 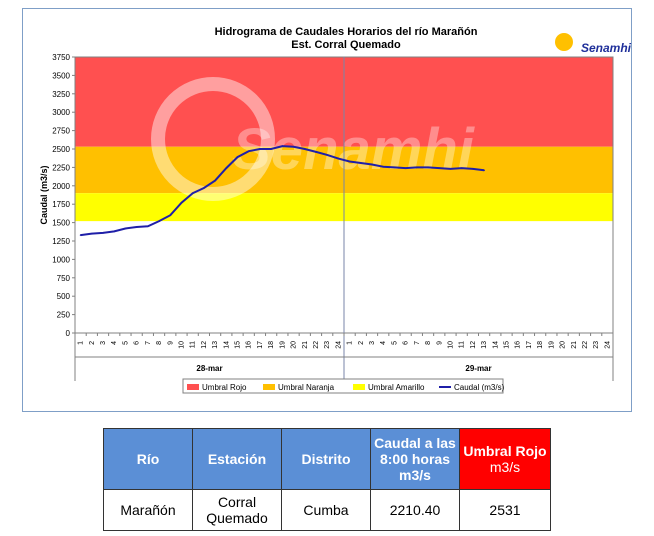 What do you see at coordinates (64, 315) in the screenshot?
I see `y-tick-label: 250` at bounding box center [64, 315].